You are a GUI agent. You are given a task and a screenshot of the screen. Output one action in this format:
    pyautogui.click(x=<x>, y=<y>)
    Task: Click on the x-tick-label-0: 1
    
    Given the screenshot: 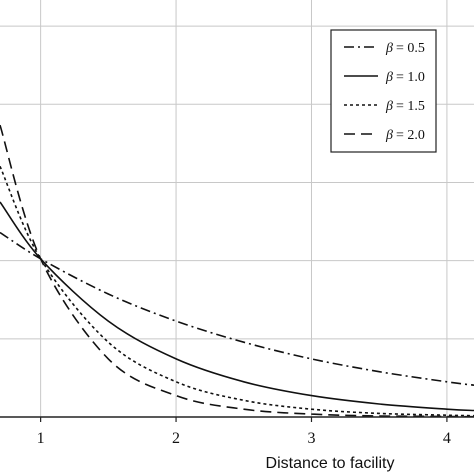 What is the action you would take?
    pyautogui.click(x=41, y=438)
    